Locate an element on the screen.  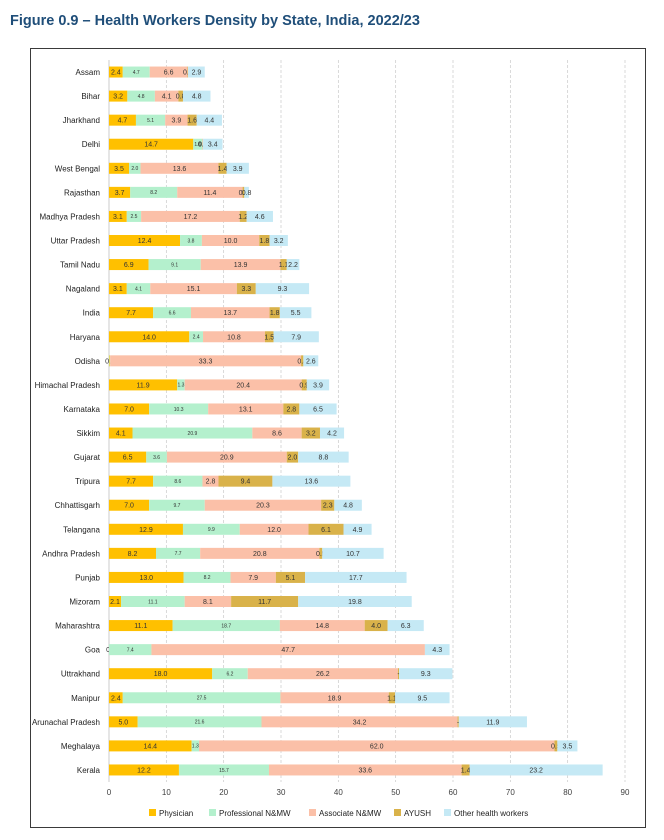
data-label-meghalaya-other-health-workers: 3.5 is located at coordinates (568, 746).